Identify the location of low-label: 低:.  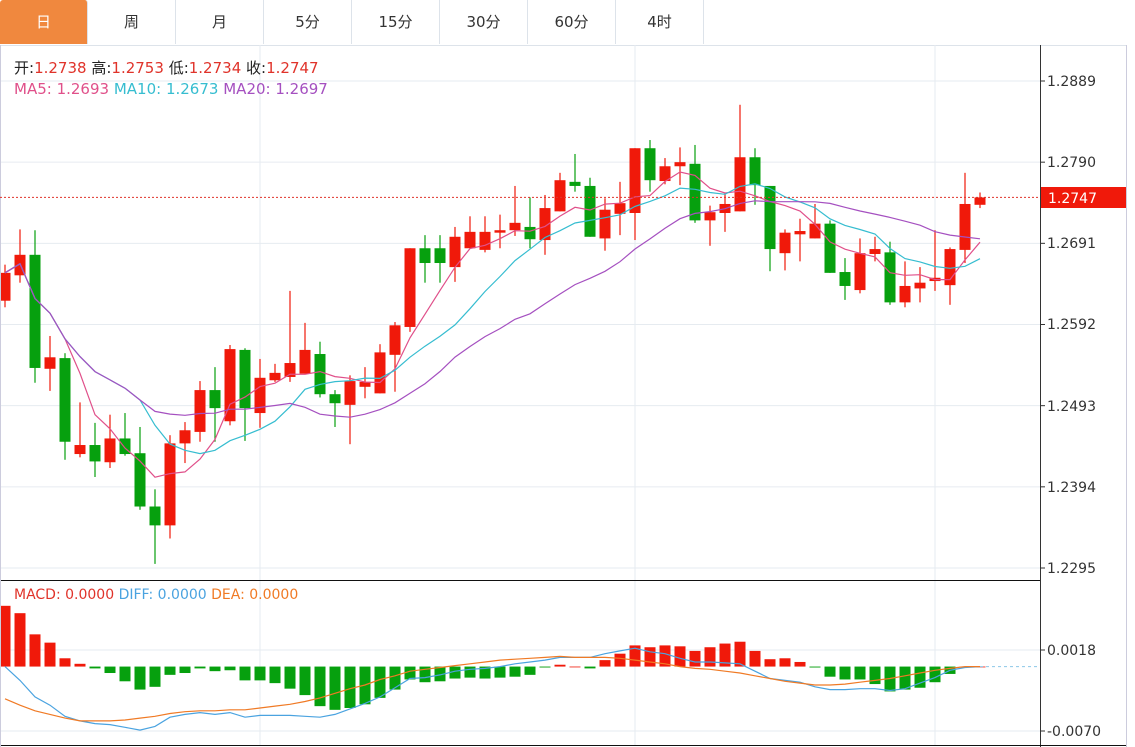
(178, 68).